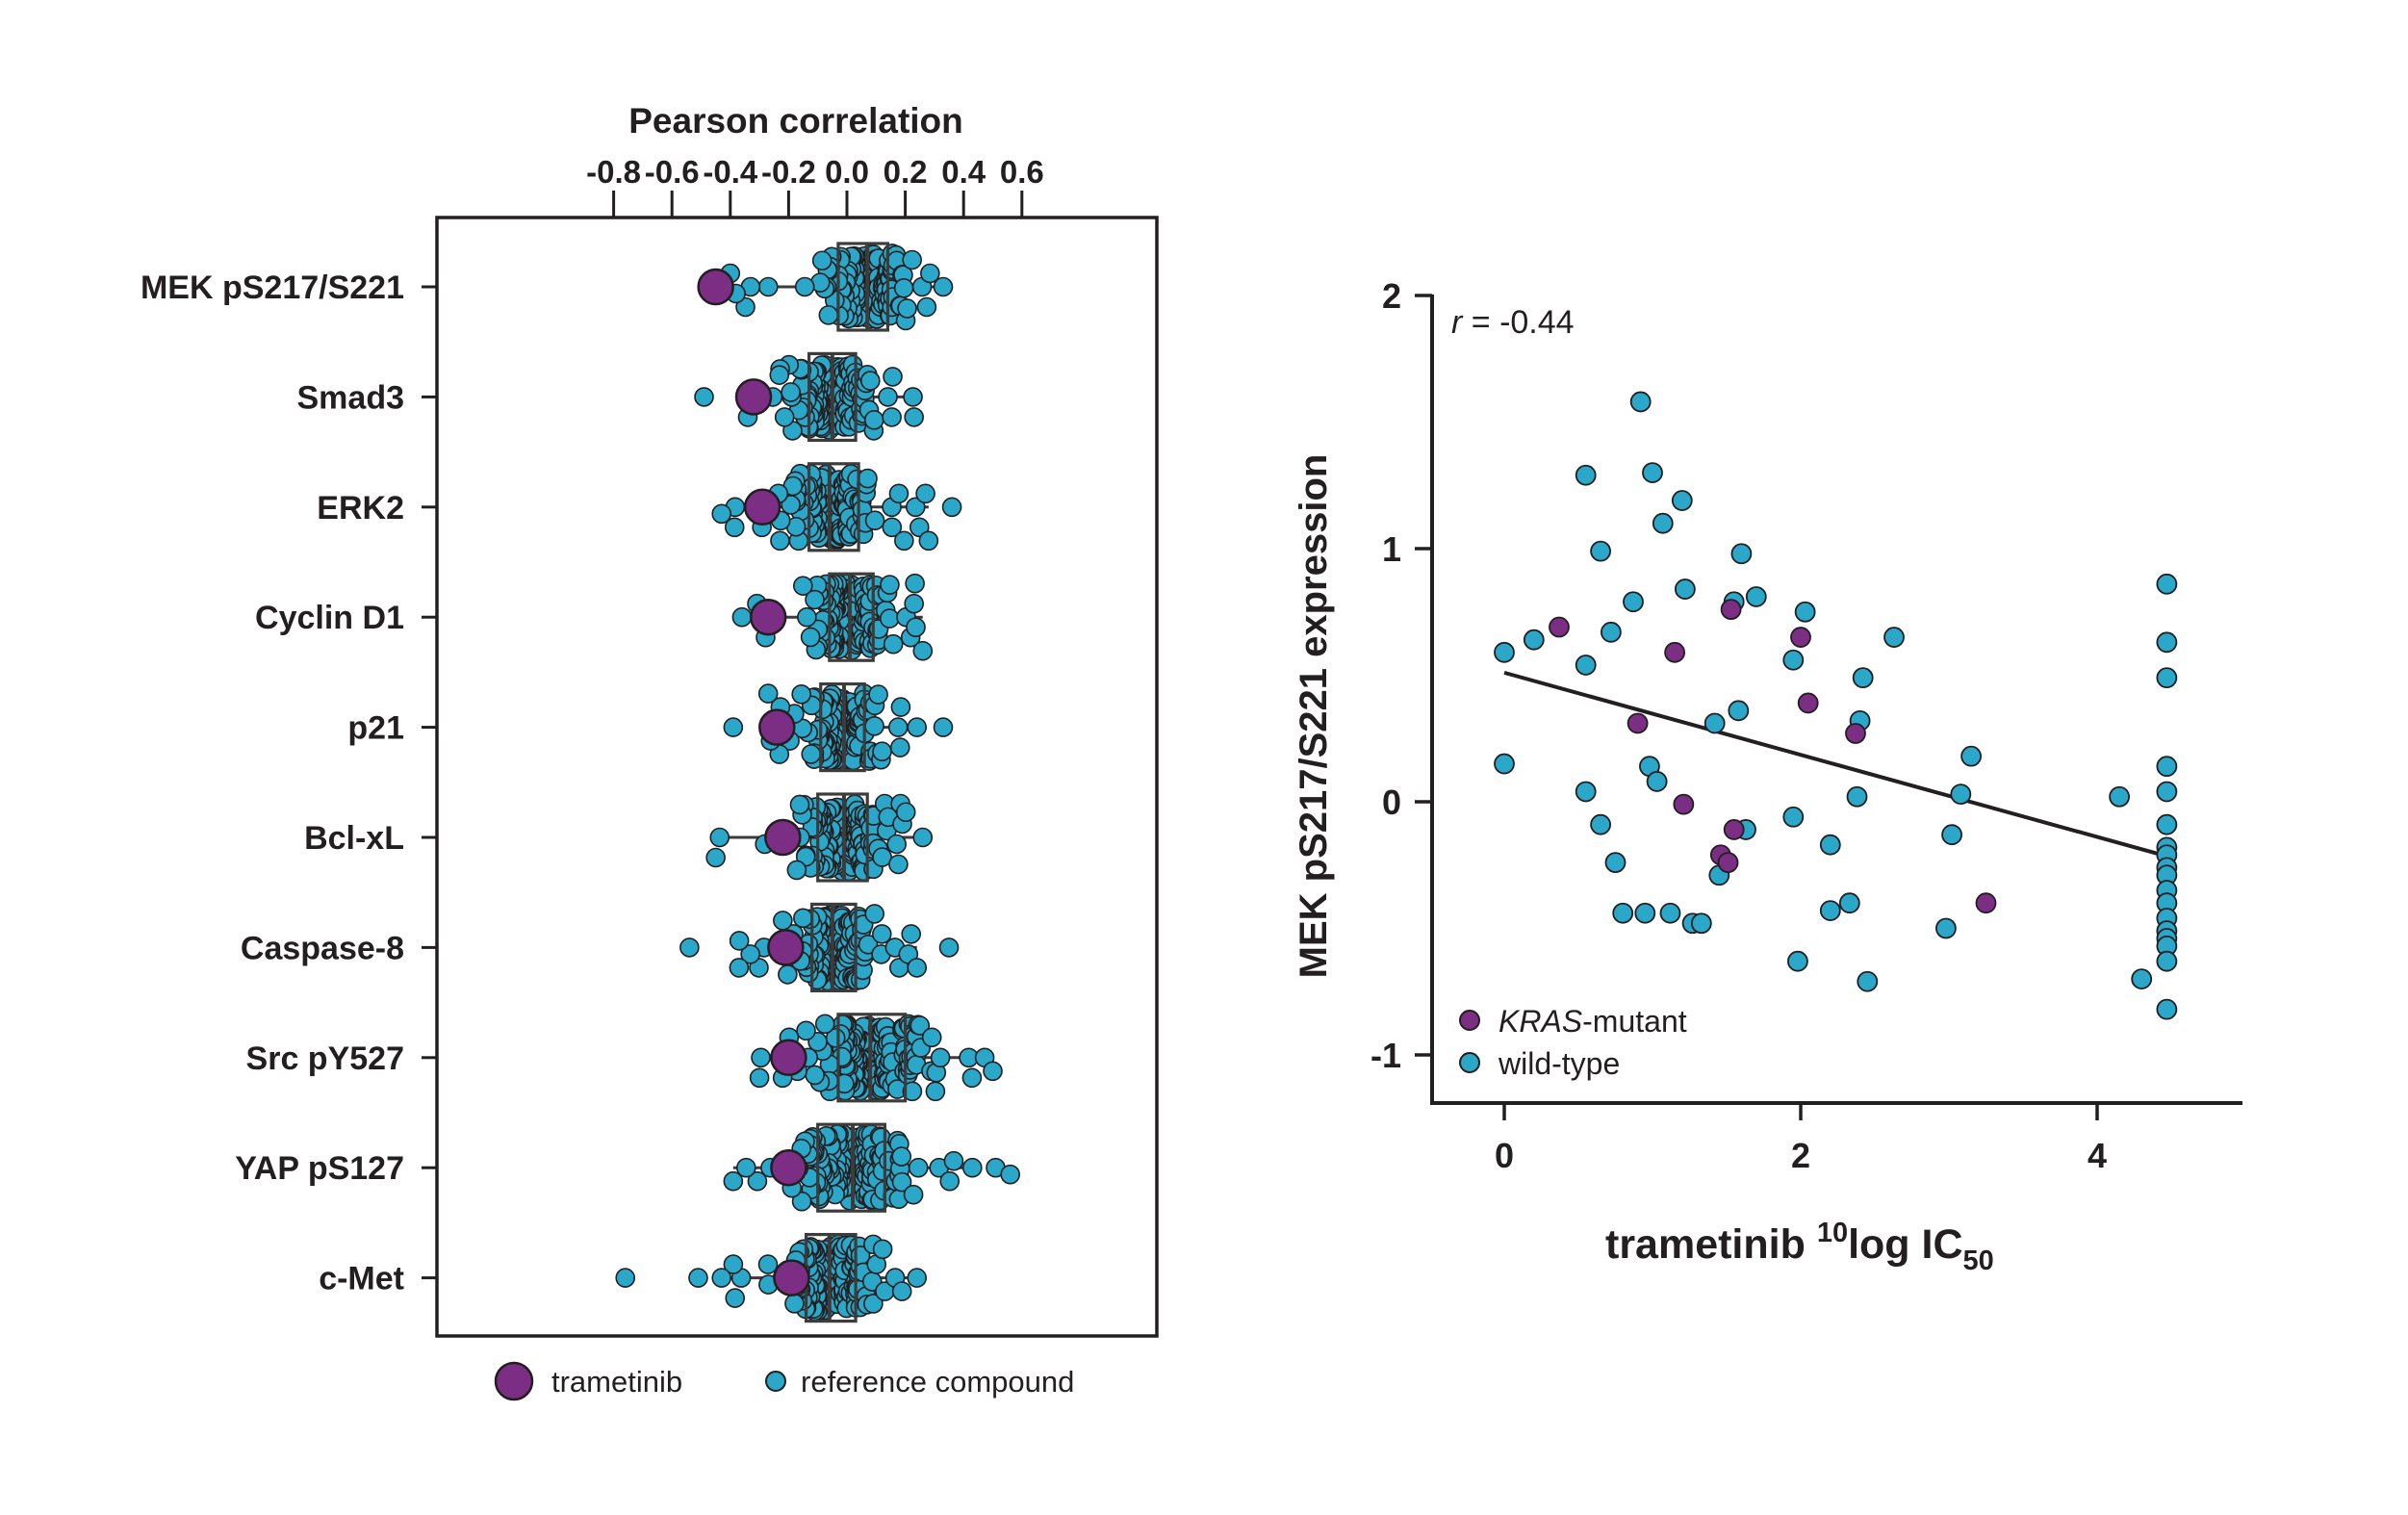 This screenshot has height=1515, width=2408. Describe the element at coordinates (1540, 1021) in the screenshot. I see `legend-kras-italic: KRAS` at that location.